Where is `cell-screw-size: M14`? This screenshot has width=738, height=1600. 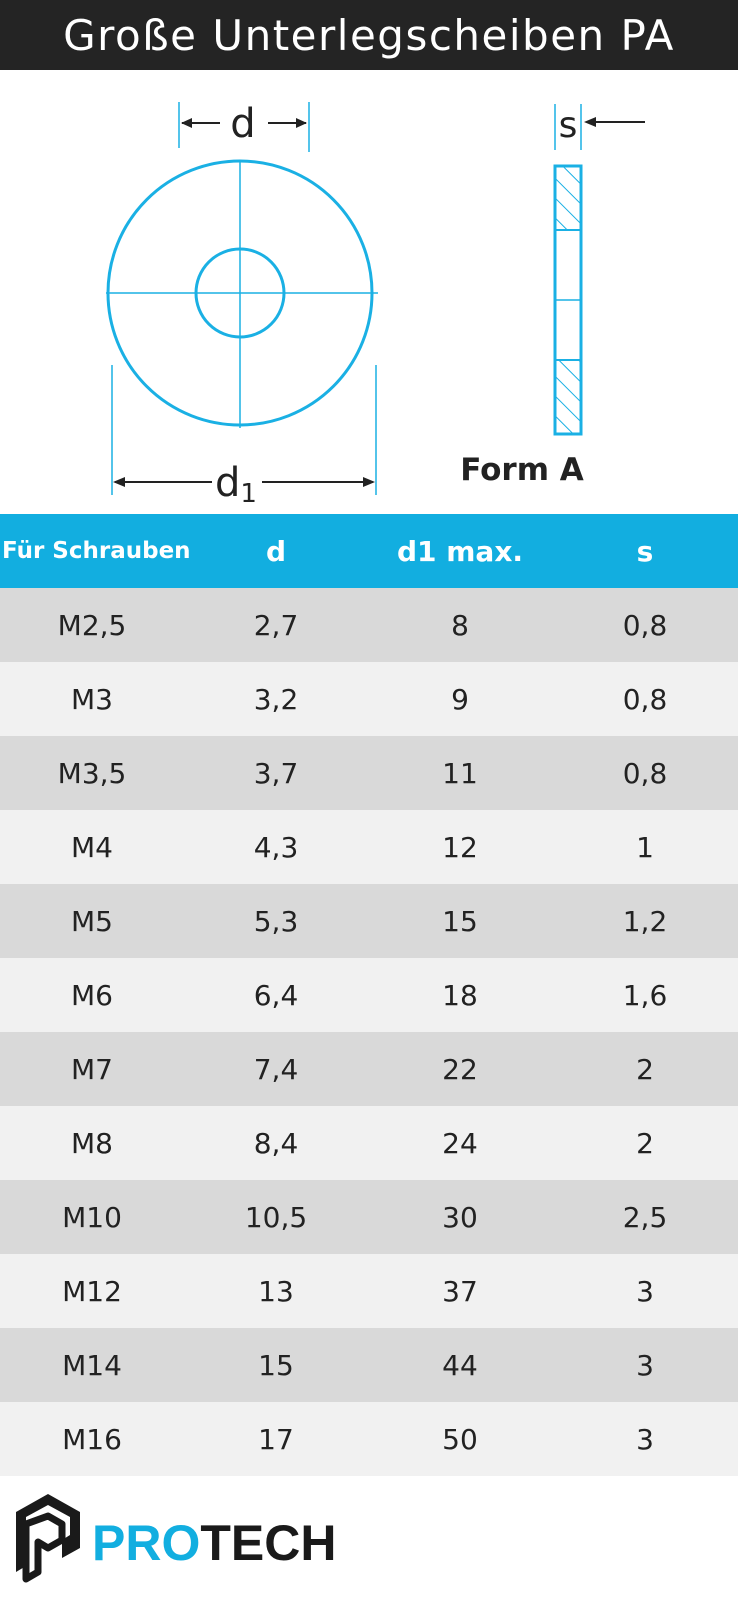
cell-screw-size: M14 is located at coordinates (92, 1365).